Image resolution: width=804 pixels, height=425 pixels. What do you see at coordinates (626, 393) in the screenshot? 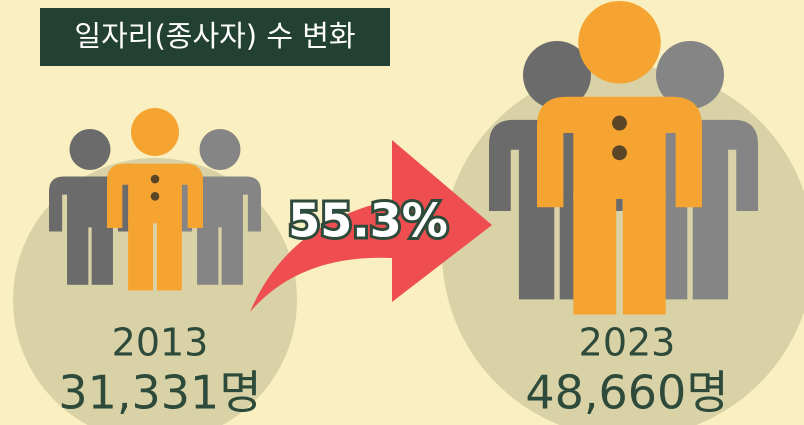
I see `count-after: 48,660명` at bounding box center [626, 393].